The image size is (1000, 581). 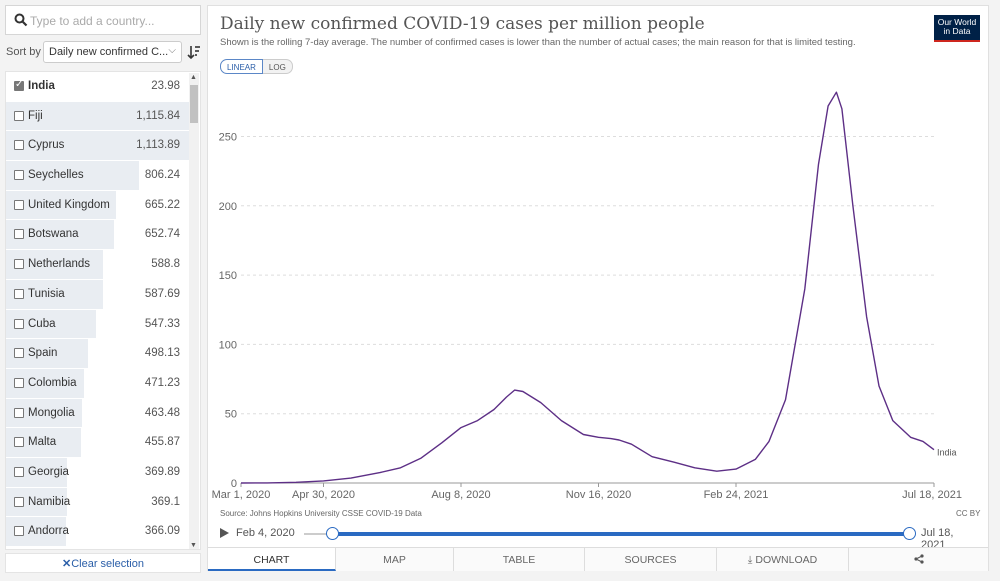 I want to click on x-tick-label: Mar 1, 2020, so click(x=241, y=495).